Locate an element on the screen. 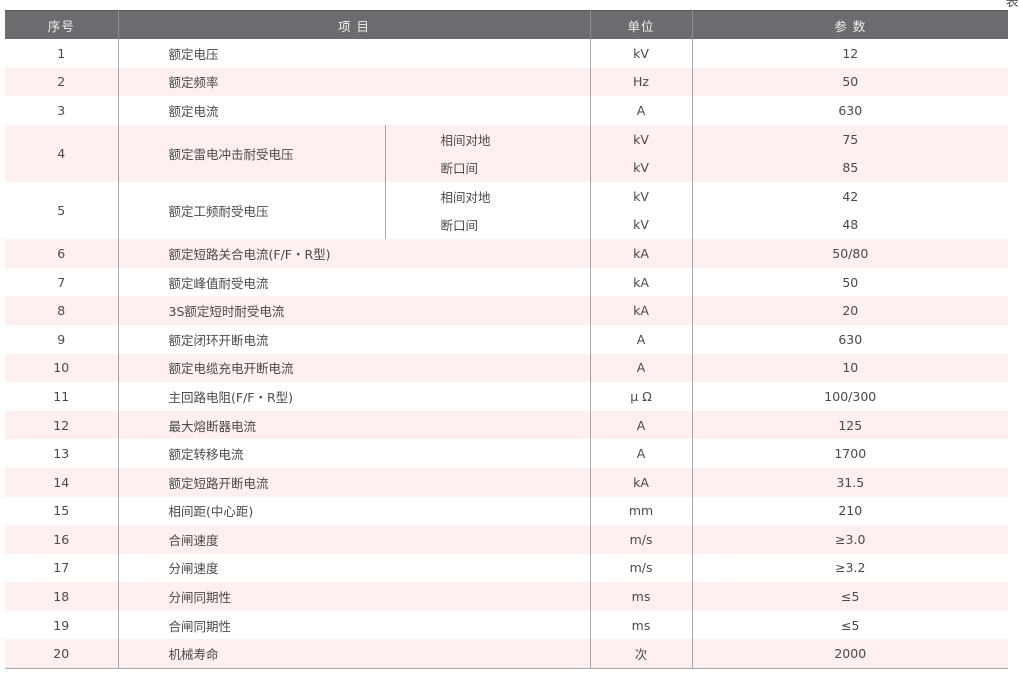 The width and height of the screenshot is (1019, 673). table-row: 3 额定电流 A 630 is located at coordinates (507, 110).